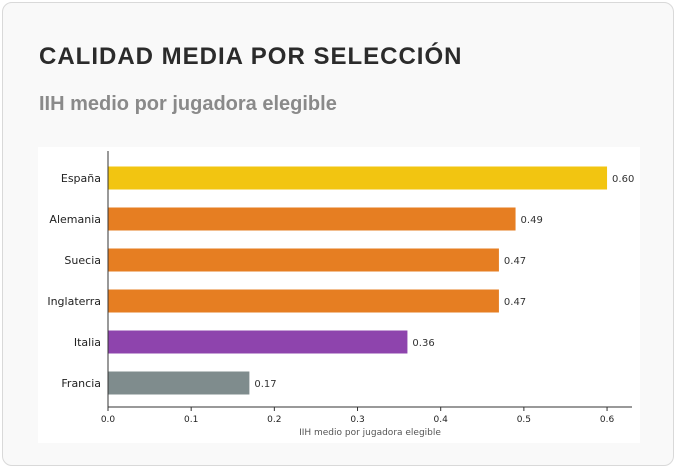 This screenshot has width=678, height=470. Describe the element at coordinates (74, 301) in the screenshot. I see `category-label: Inglaterra` at that location.